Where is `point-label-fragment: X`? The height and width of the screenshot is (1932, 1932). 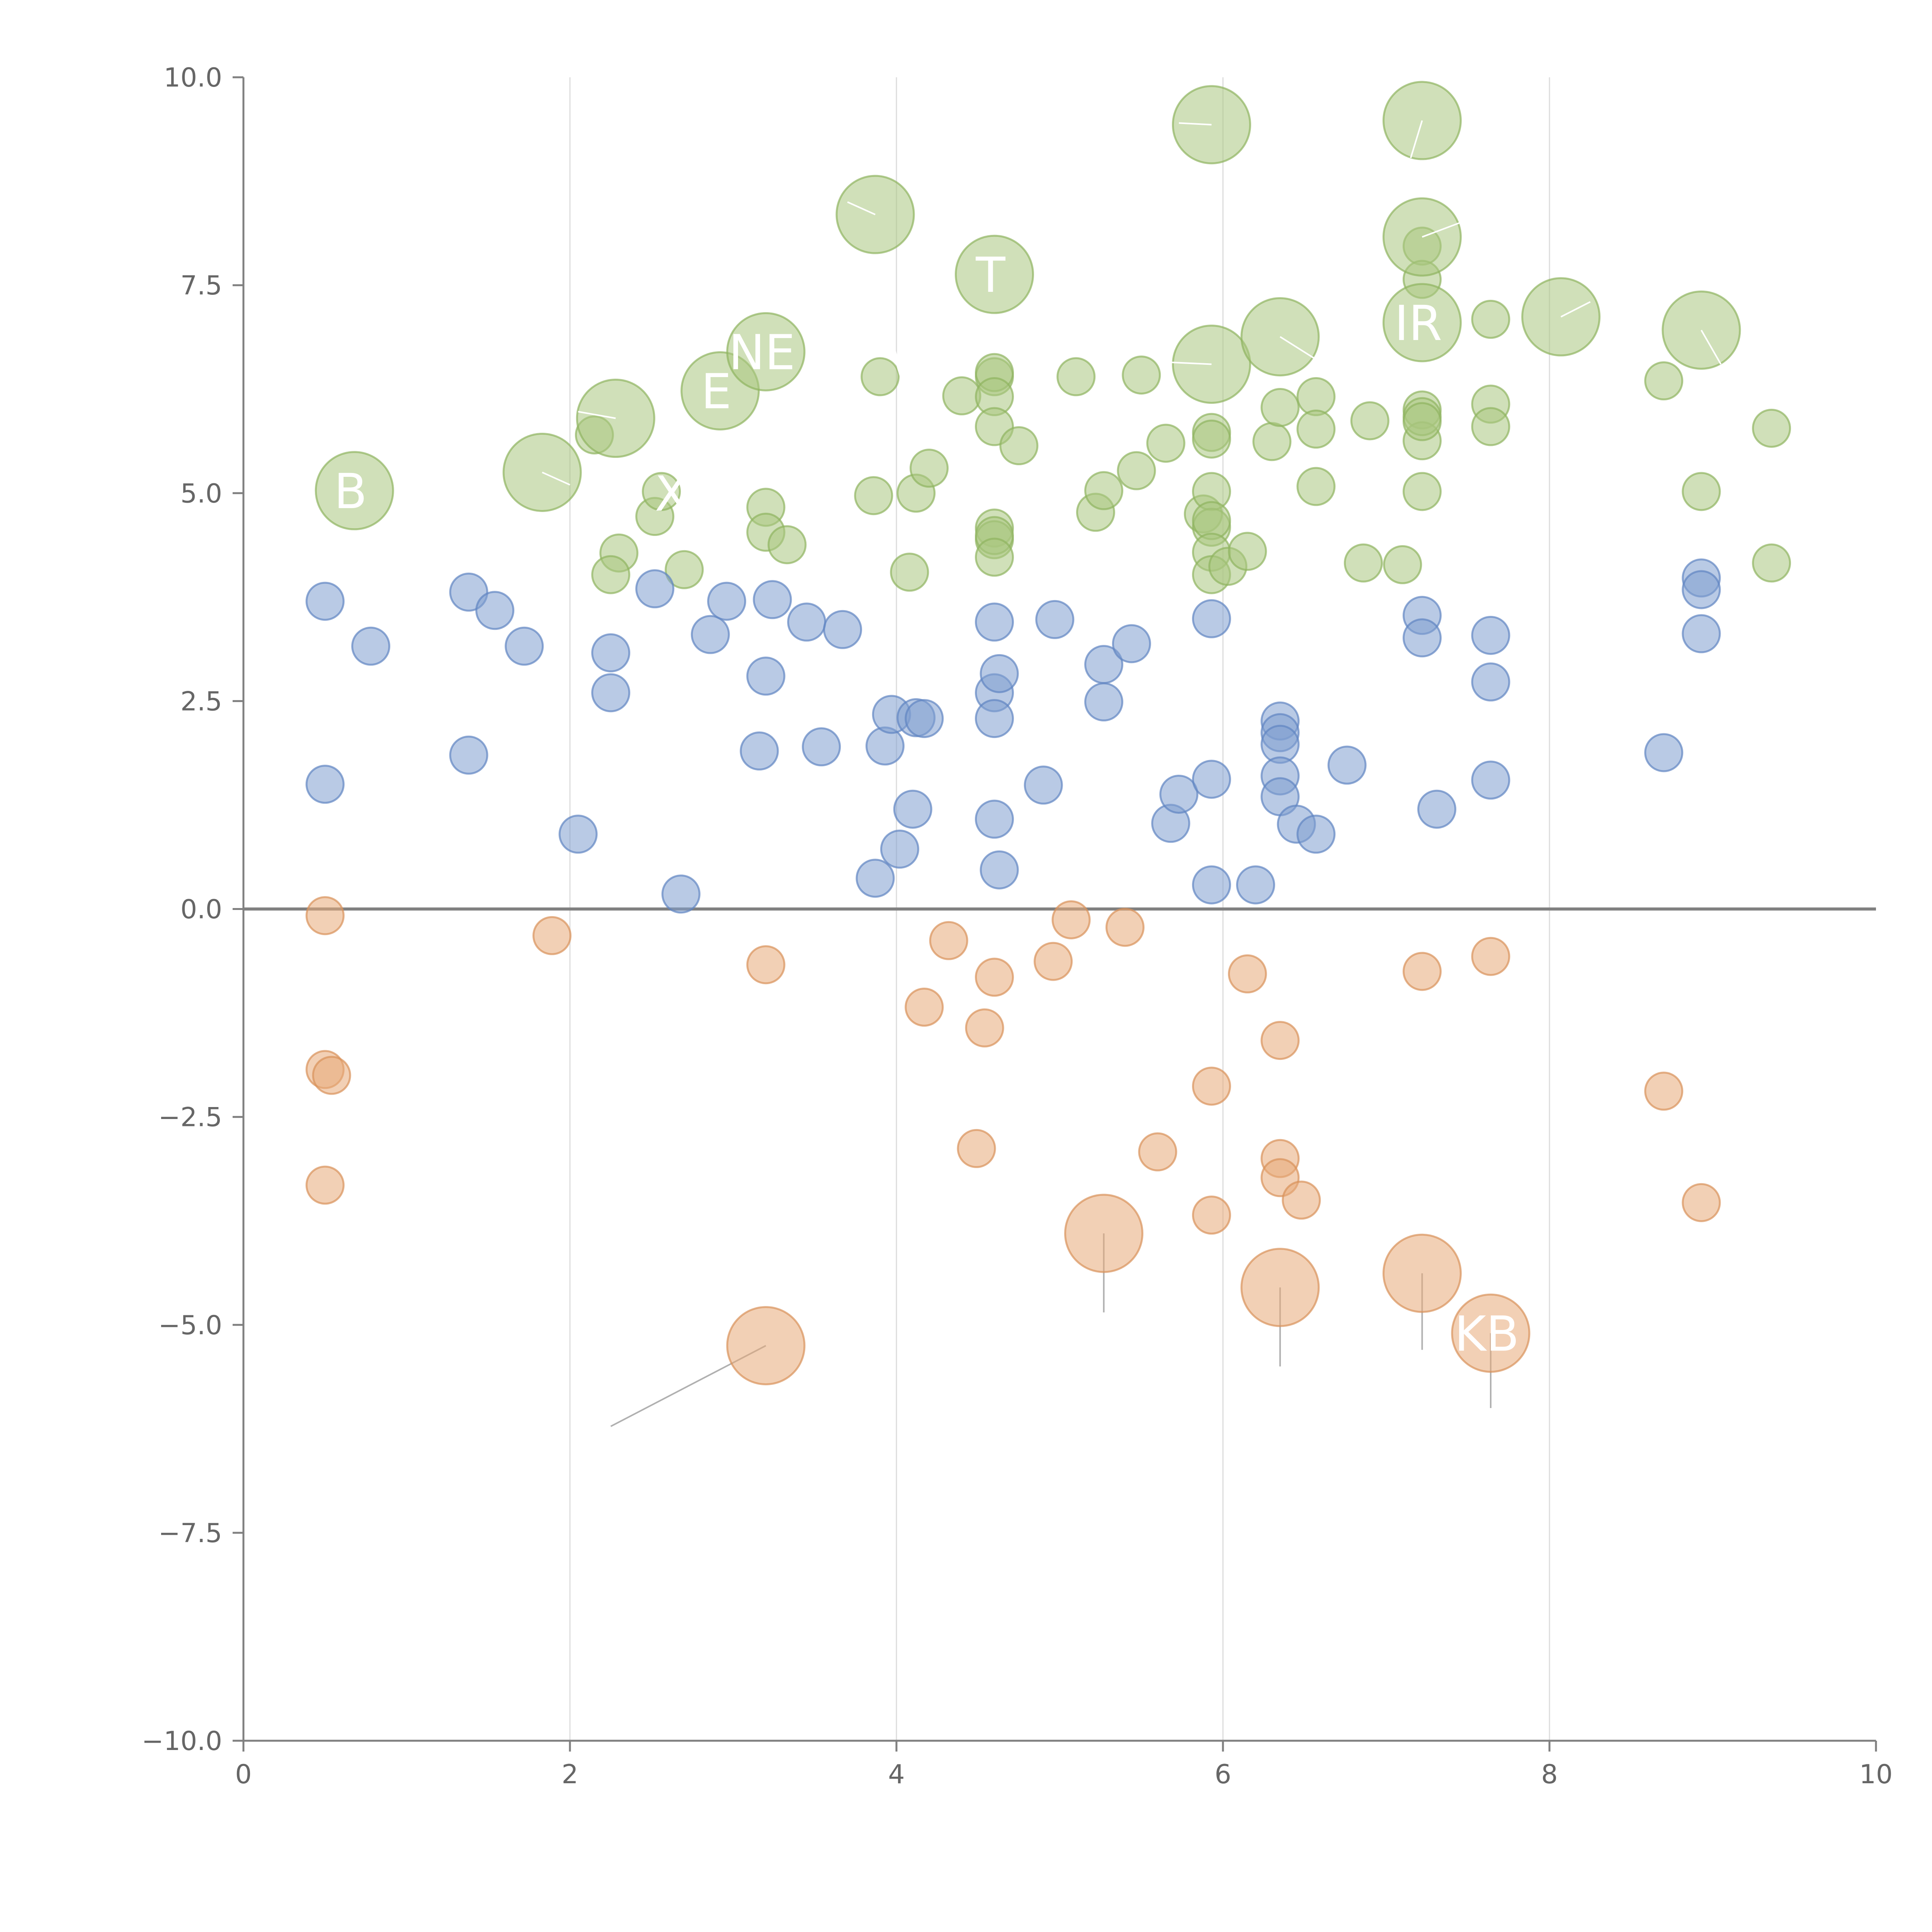 point-label-fragment: X is located at coordinates (671, 494).